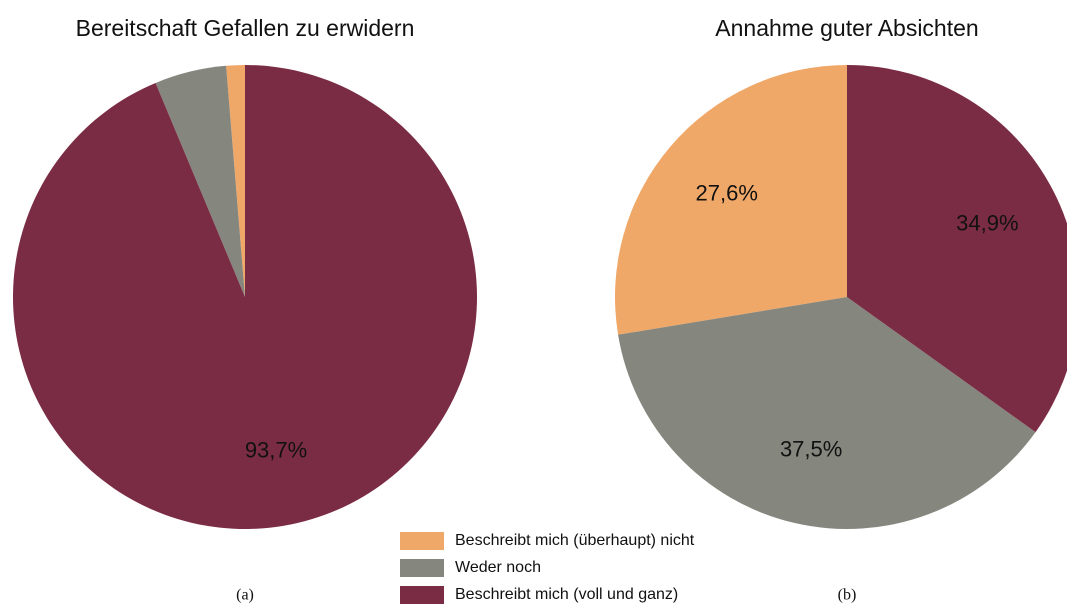 Image resolution: width=1067 pixels, height=607 pixels. What do you see at coordinates (245, 28) in the screenshot?
I see `chart-title: Bereitschaft Gefallen zu erwidern` at bounding box center [245, 28].